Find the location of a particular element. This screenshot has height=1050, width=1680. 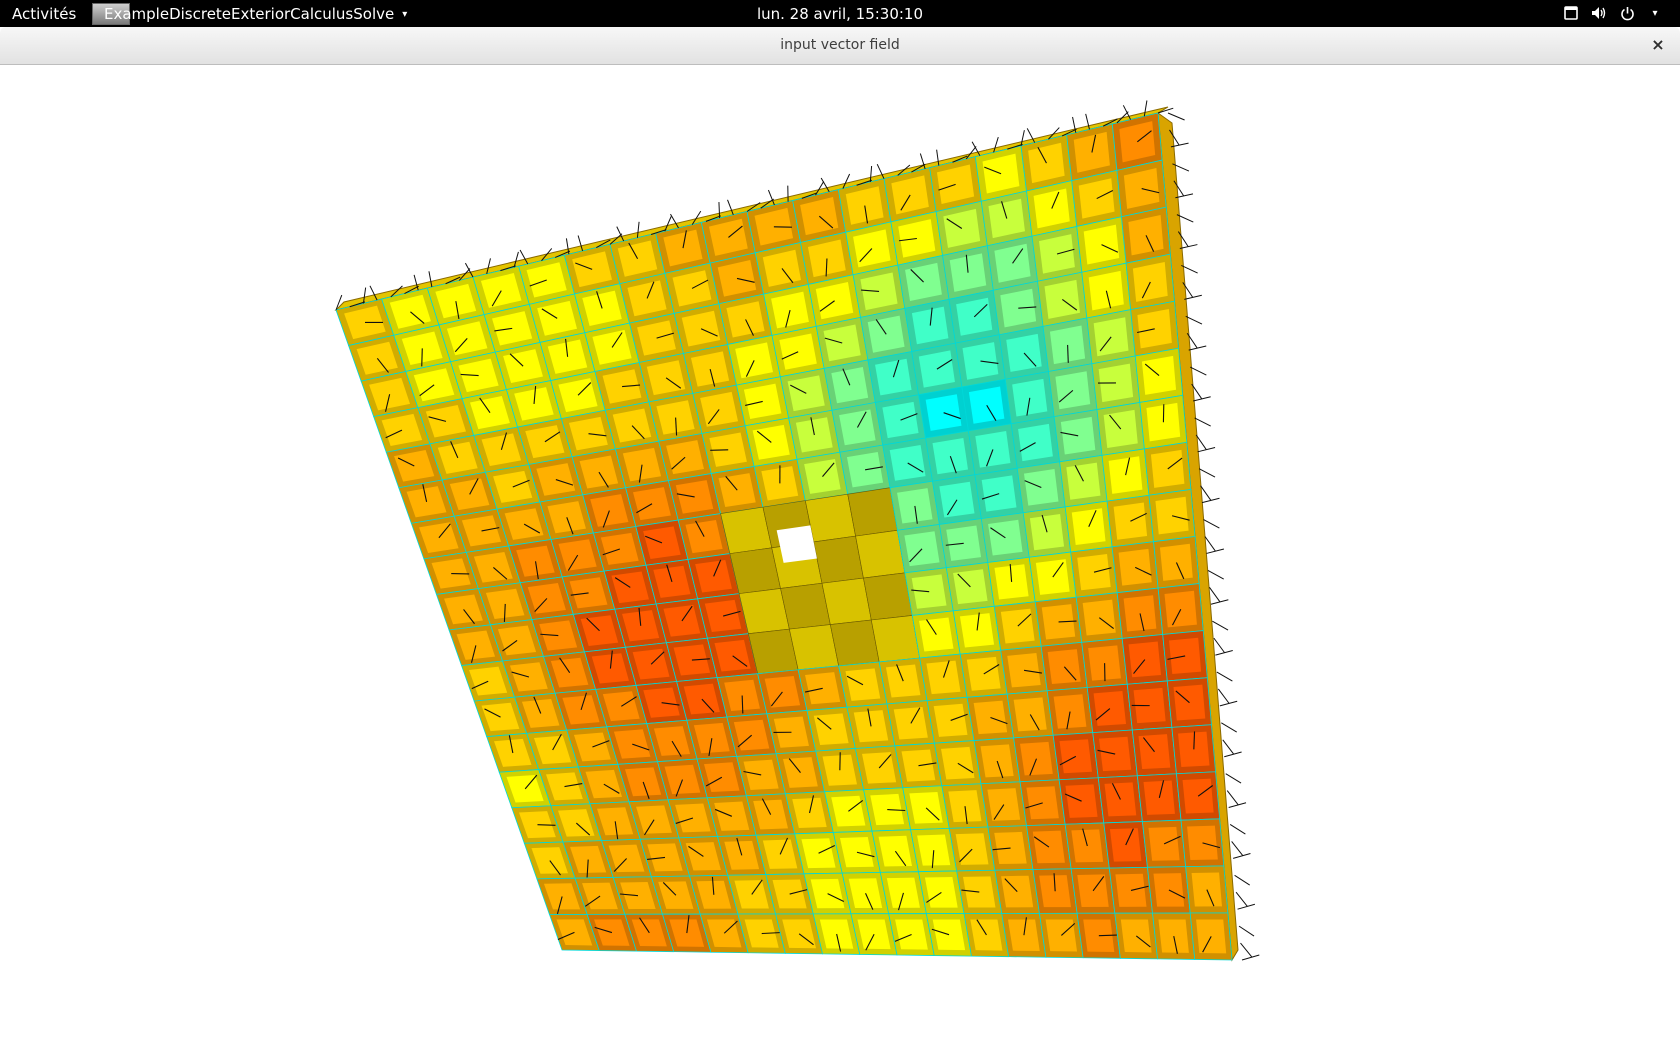

app-icon is located at coordinates (111, 14).